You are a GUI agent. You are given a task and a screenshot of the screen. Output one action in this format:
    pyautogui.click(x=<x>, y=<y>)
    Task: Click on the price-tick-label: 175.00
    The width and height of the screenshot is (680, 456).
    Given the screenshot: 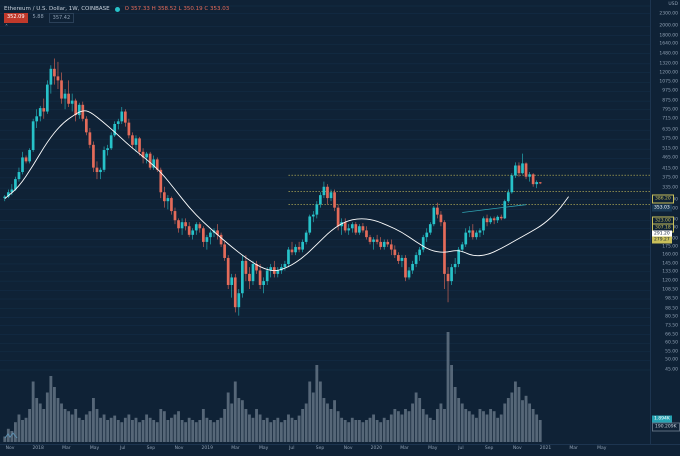 What is the action you would take?
    pyautogui.click(x=670, y=247)
    